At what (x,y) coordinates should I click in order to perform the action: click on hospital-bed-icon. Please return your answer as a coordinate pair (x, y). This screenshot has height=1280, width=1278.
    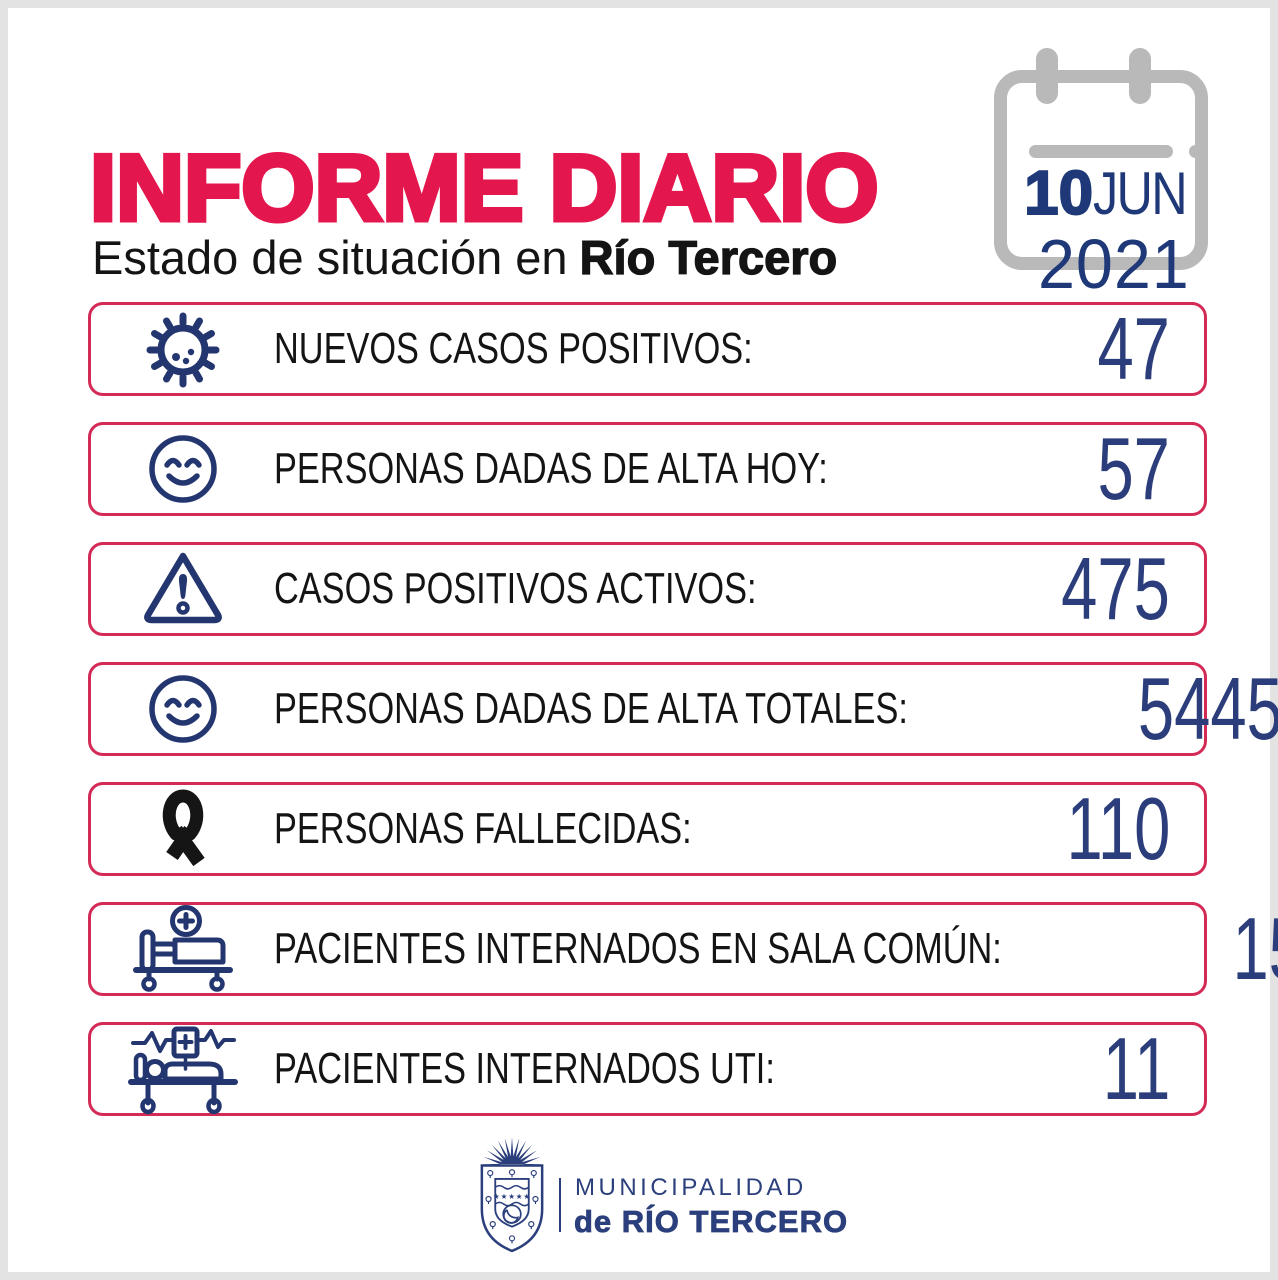
    Looking at the image, I should click on (182, 949).